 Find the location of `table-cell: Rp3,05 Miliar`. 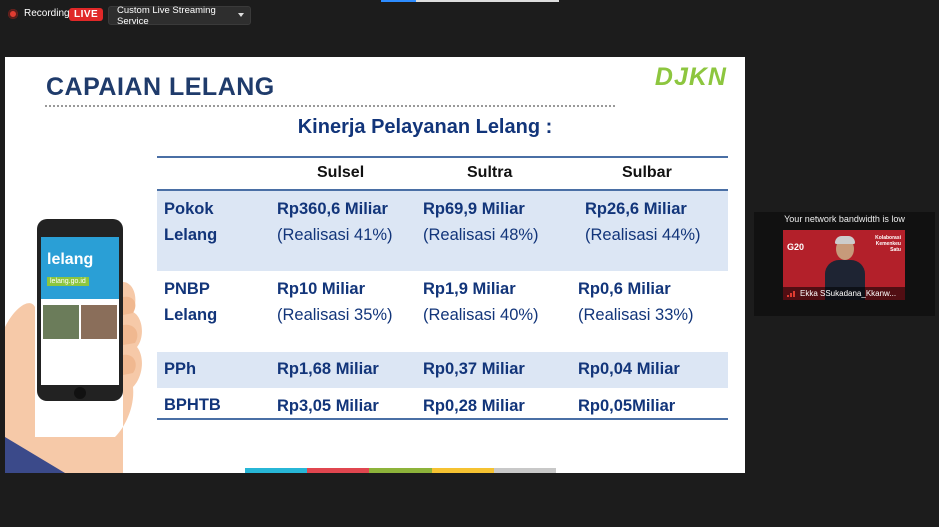

table-cell: Rp3,05 Miliar is located at coordinates (328, 406).